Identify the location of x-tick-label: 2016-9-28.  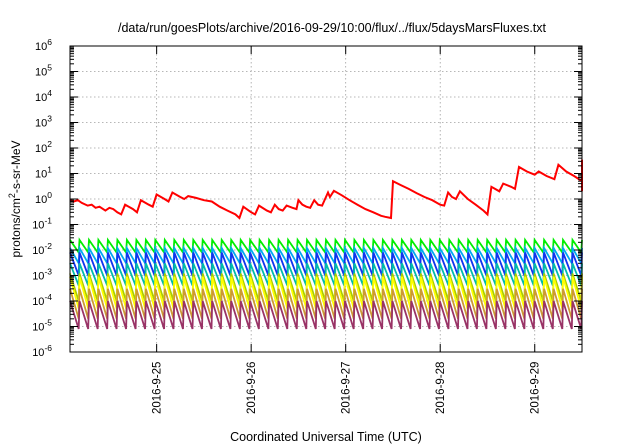
(441, 388).